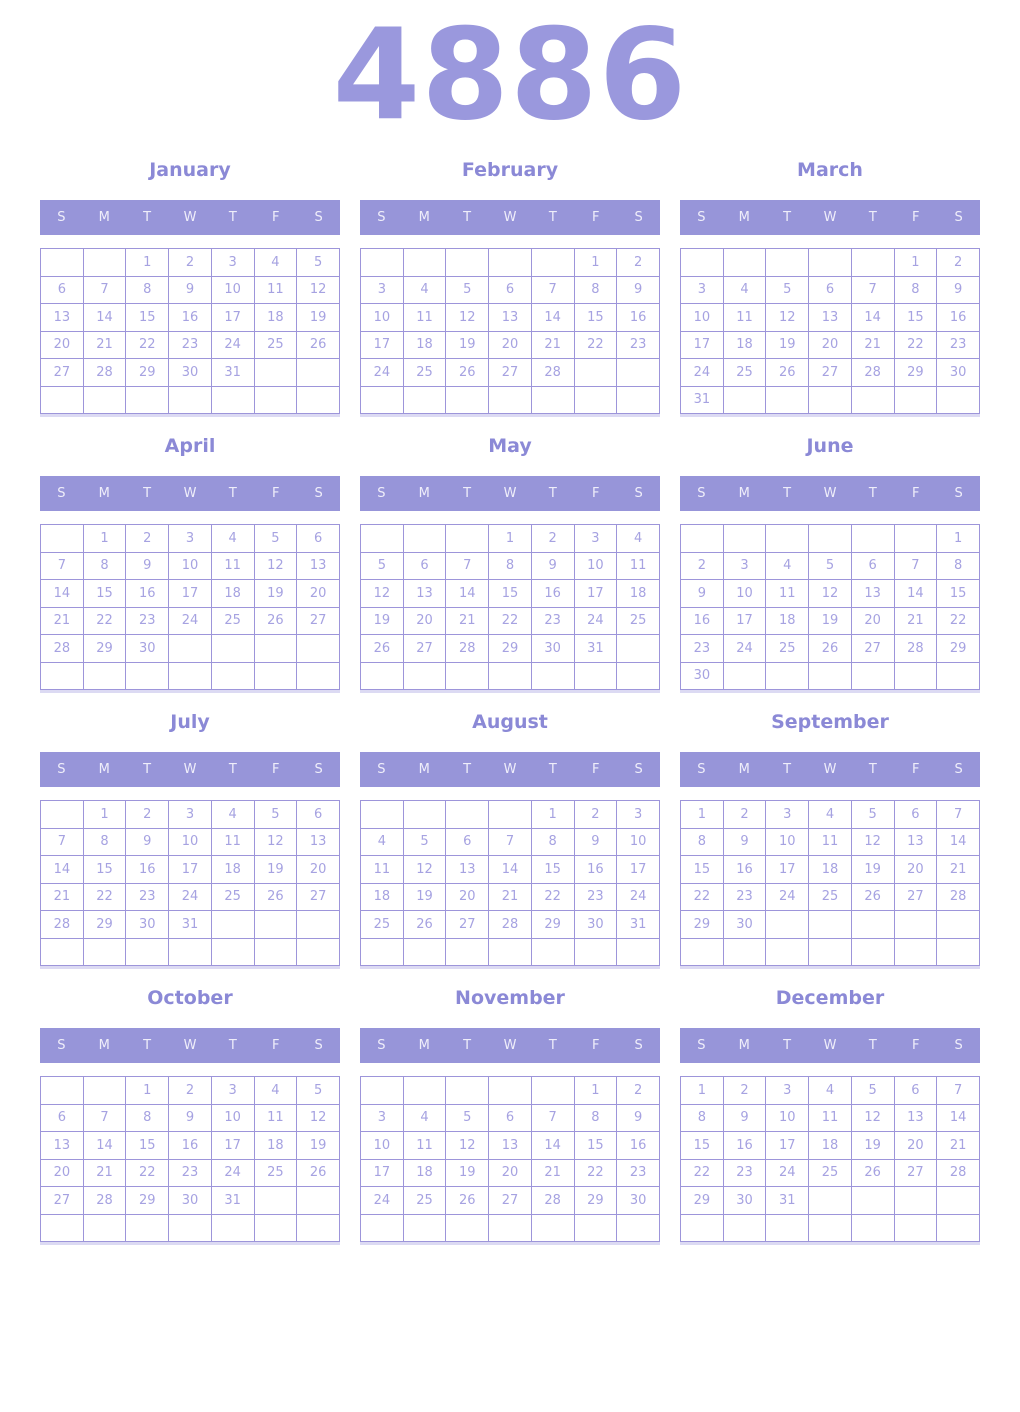 The width and height of the screenshot is (1020, 1412). What do you see at coordinates (232, 262) in the screenshot?
I see `day-cell: 3` at bounding box center [232, 262].